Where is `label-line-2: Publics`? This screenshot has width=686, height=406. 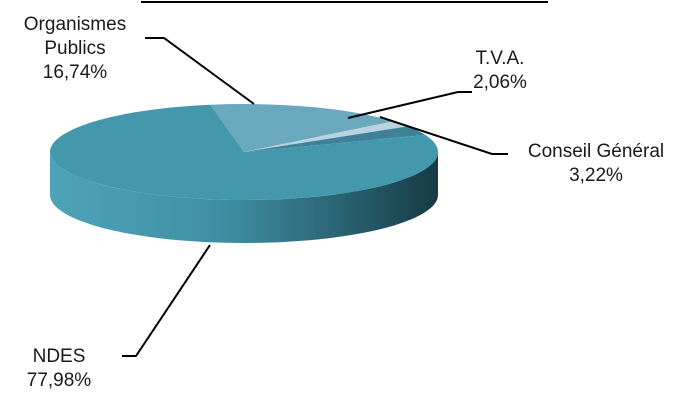
label-line-2: Publics is located at coordinates (75, 48).